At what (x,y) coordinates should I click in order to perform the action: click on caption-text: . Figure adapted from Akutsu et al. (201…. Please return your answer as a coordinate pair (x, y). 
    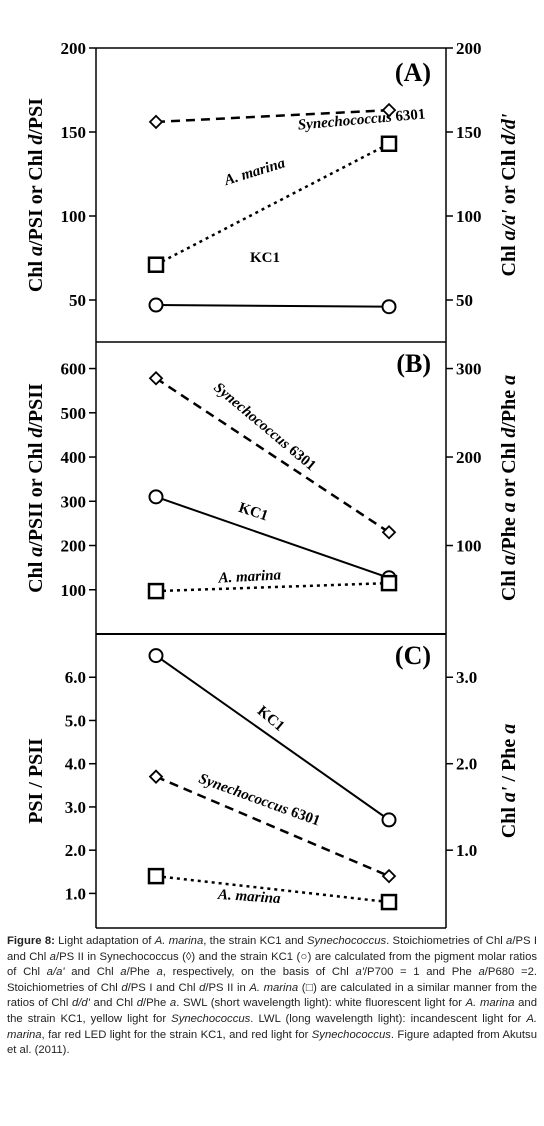
    Looking at the image, I should click on (272, 1042).